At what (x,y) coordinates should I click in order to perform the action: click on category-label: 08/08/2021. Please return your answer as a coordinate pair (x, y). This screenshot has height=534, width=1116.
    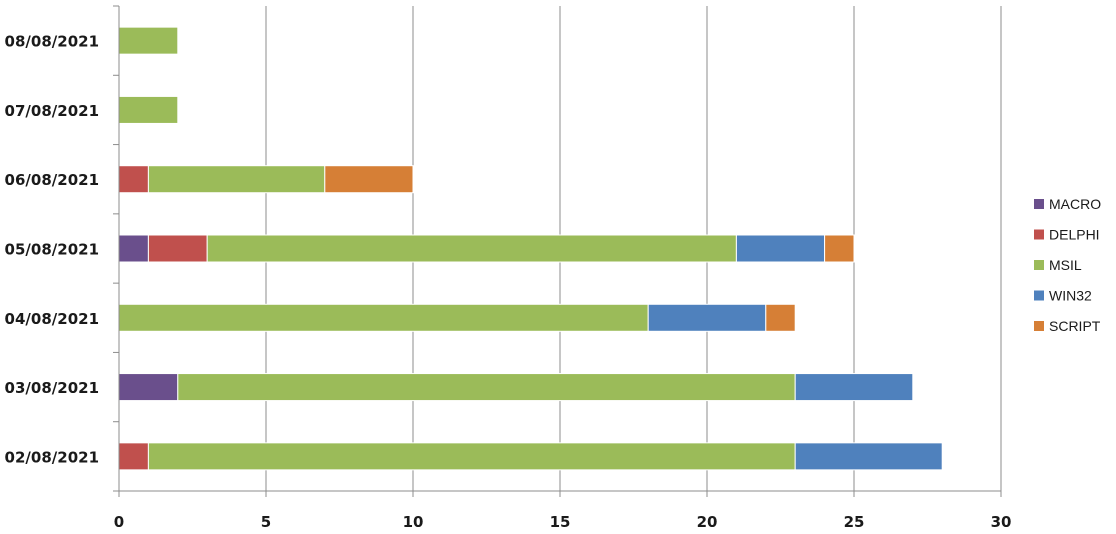
    Looking at the image, I should click on (52, 42).